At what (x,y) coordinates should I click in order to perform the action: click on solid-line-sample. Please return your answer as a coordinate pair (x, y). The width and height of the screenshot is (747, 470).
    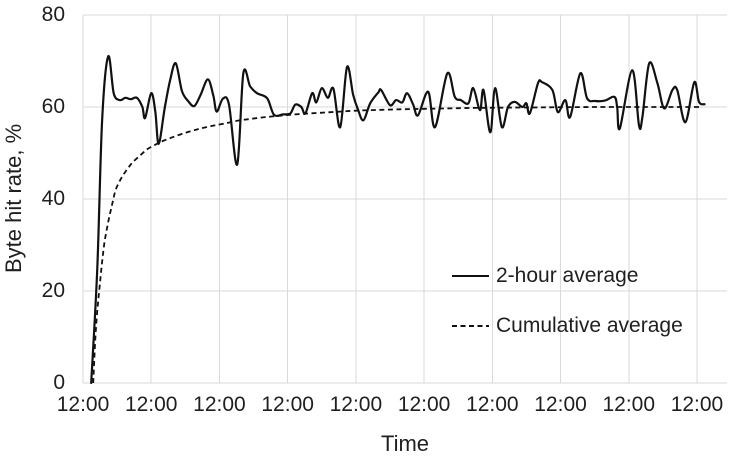
    Looking at the image, I should click on (470, 275).